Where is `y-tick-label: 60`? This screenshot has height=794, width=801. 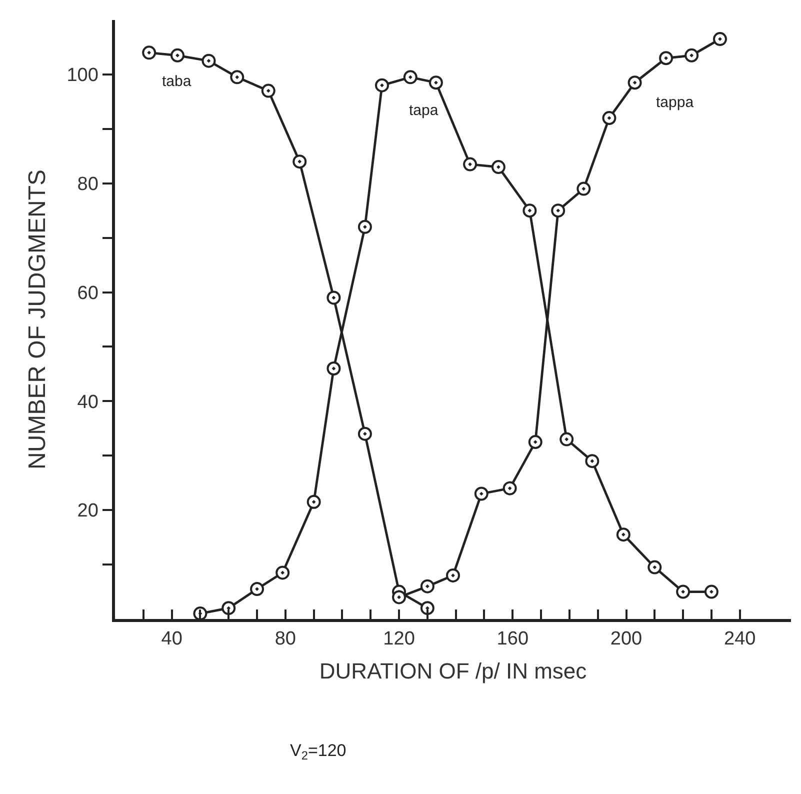
y-tick-label: 60 is located at coordinates (87, 293).